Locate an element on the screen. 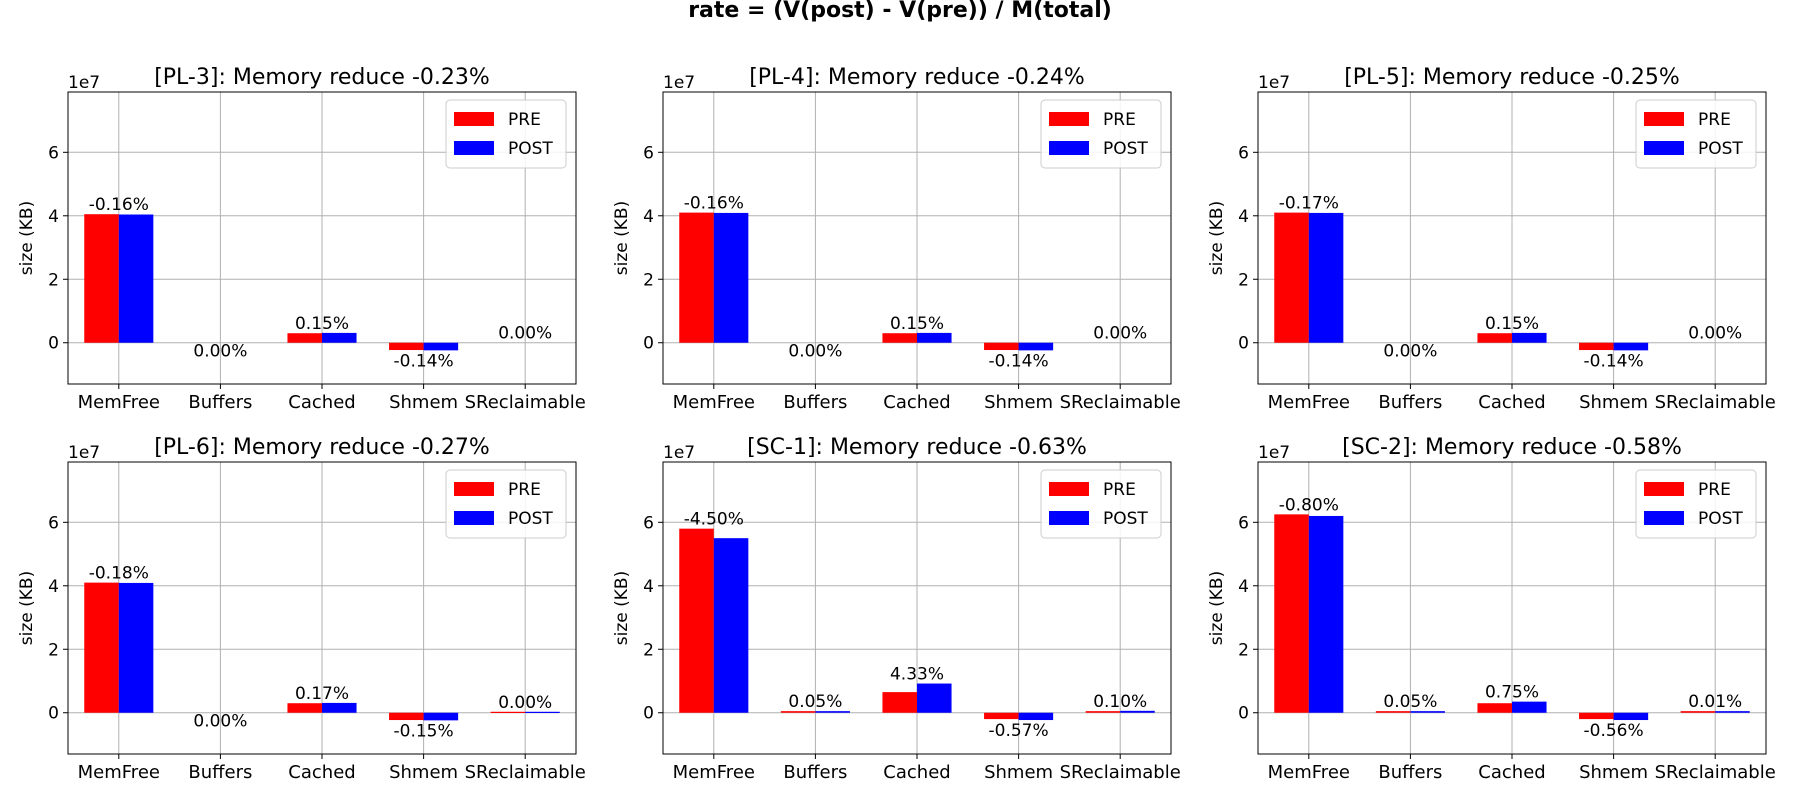 The width and height of the screenshot is (1800, 800). subplot-title: [SC-2]: Memory reduce -0.58% is located at coordinates (1512, 447).